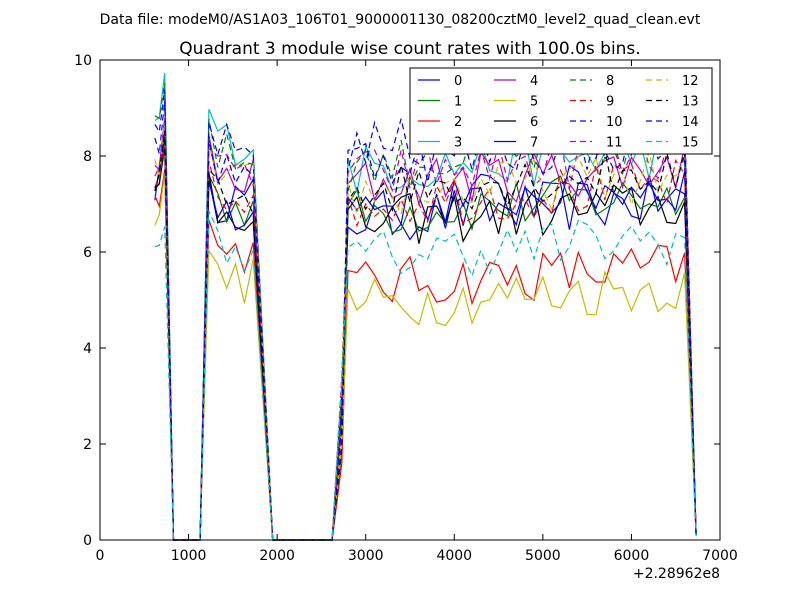  I want to click on y-tick-label: 10, so click(83, 61).